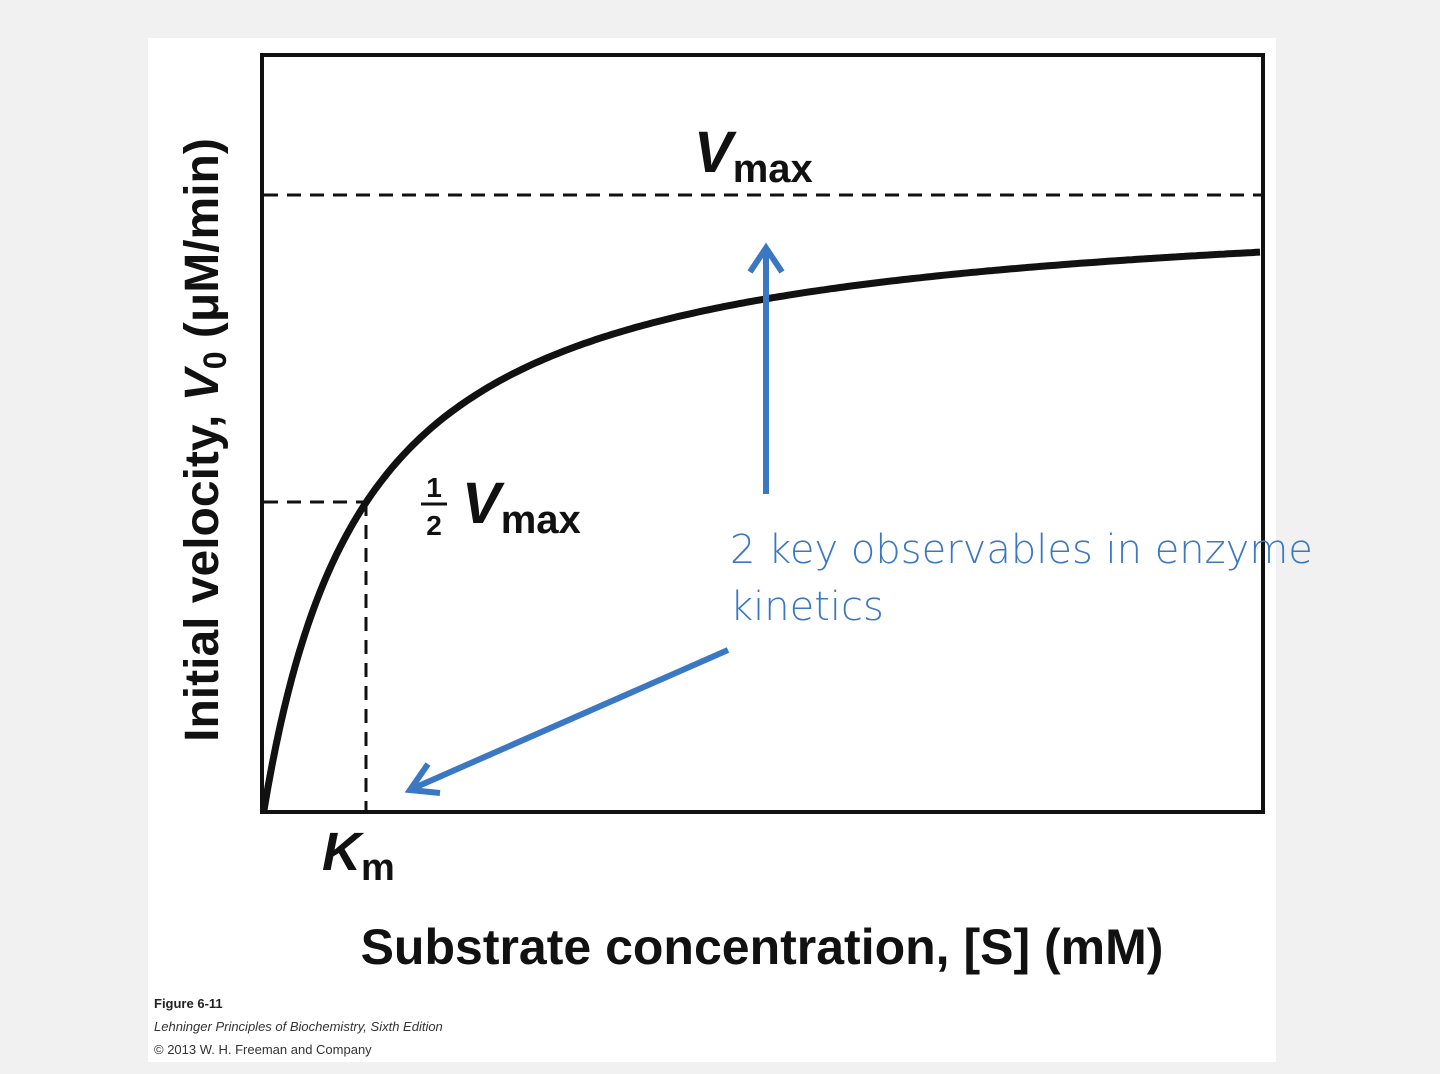 This screenshot has width=1440, height=1074. Describe the element at coordinates (1021, 550) in the screenshot. I see `annotation-line: 2 key observables in enzyme` at that location.